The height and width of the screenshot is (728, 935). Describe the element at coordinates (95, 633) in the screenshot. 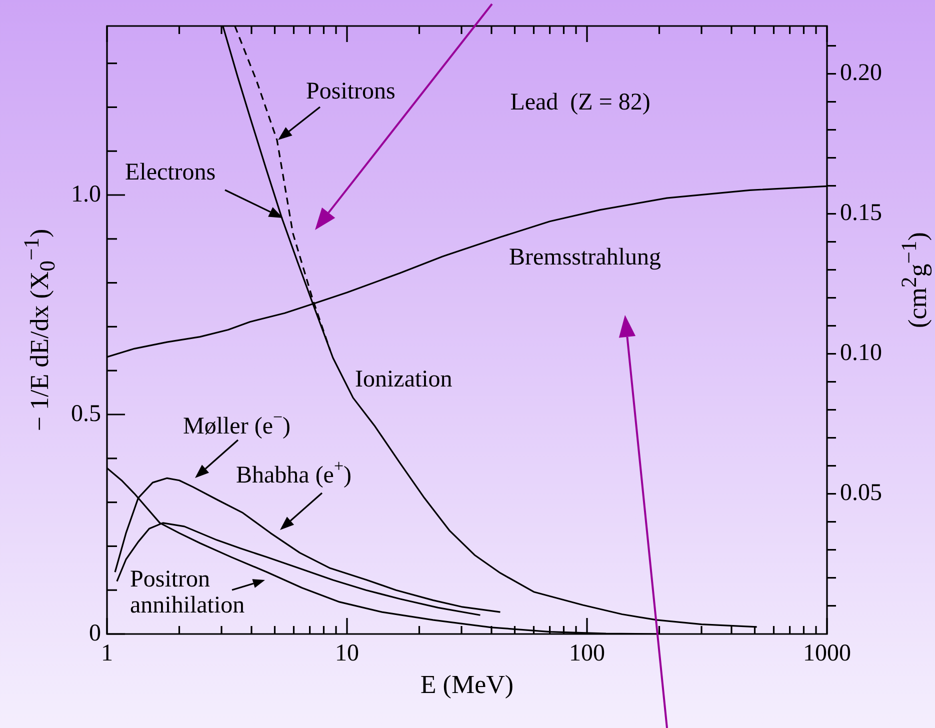

I see `y-tick-label: 0` at that location.